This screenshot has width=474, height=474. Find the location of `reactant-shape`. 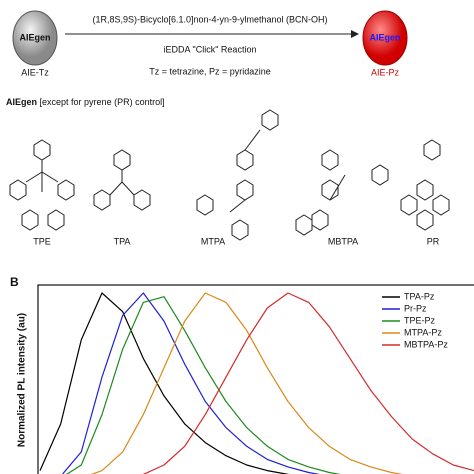

reactant-shape is located at coordinates (35, 38).